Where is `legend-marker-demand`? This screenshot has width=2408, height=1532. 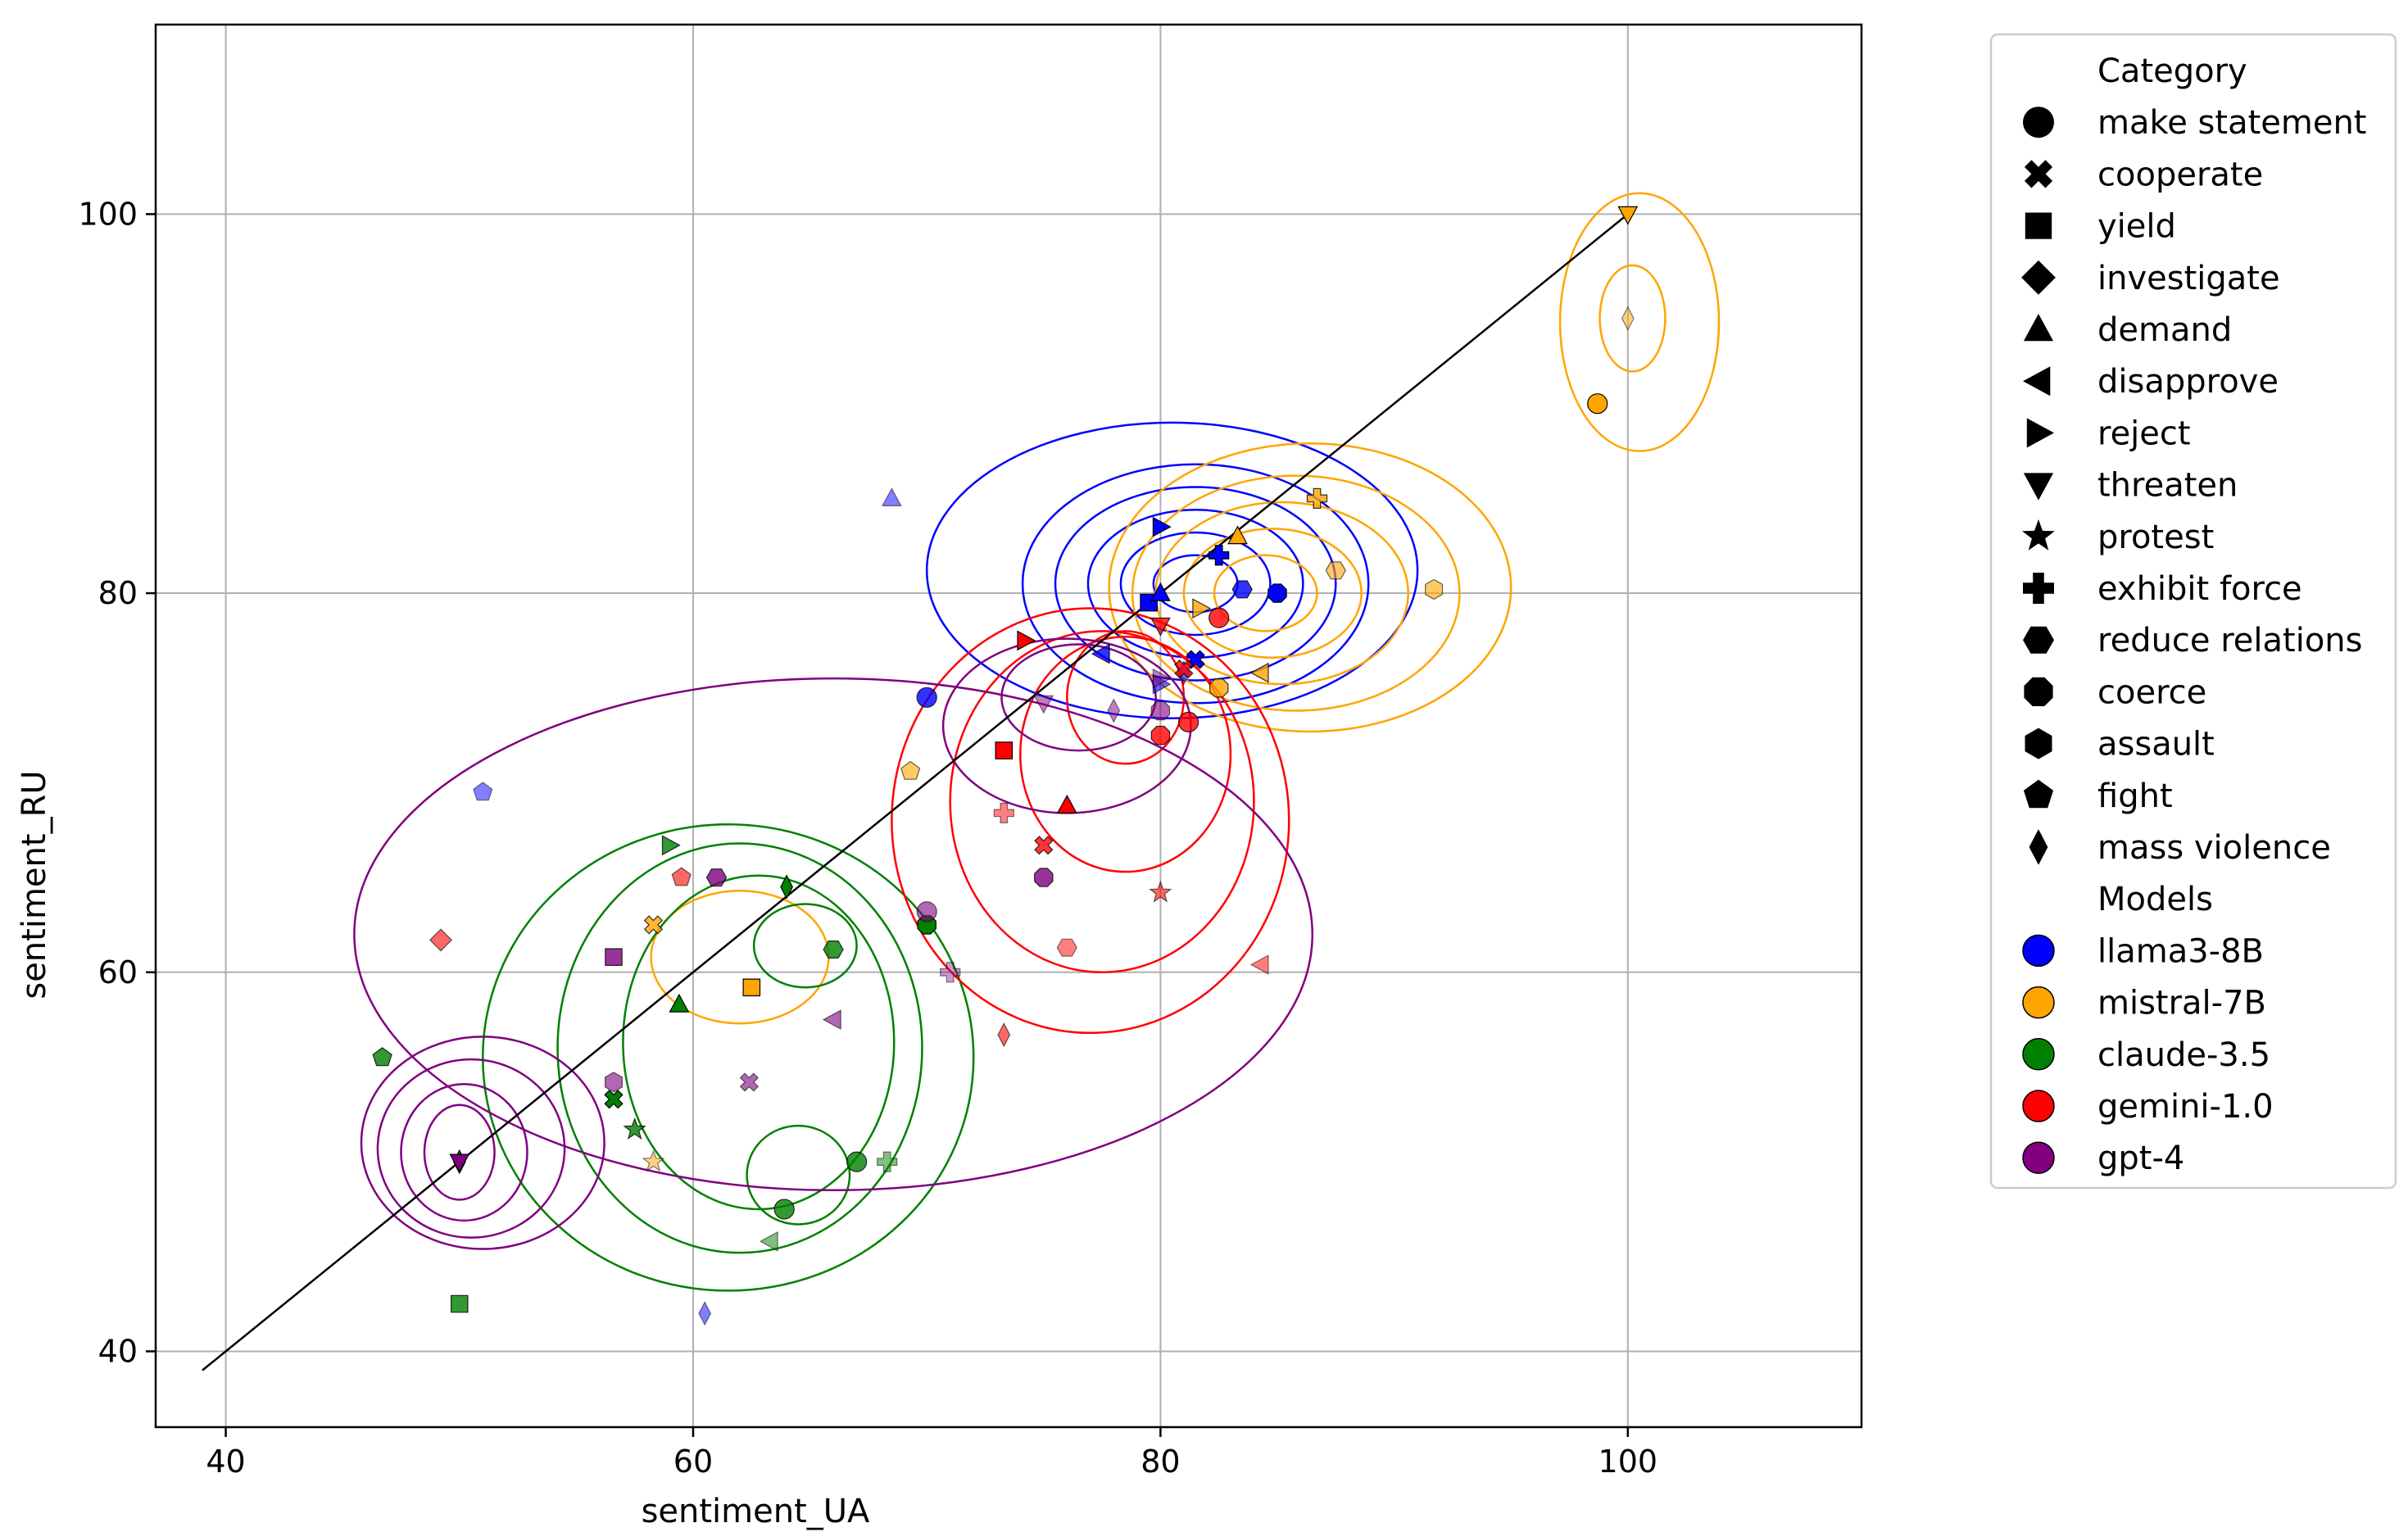 legend-marker-demand is located at coordinates (2038, 328).